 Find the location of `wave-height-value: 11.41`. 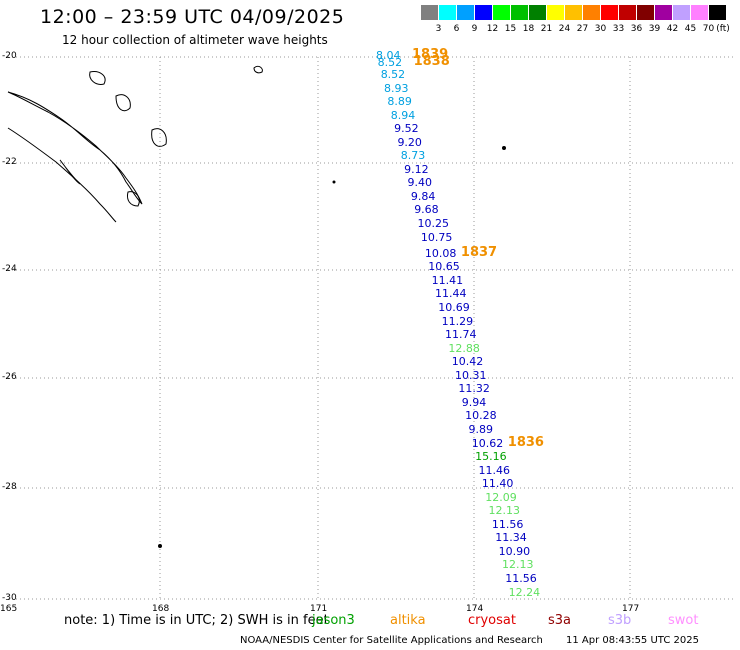

wave-height-value: 11.41 is located at coordinates (447, 280).